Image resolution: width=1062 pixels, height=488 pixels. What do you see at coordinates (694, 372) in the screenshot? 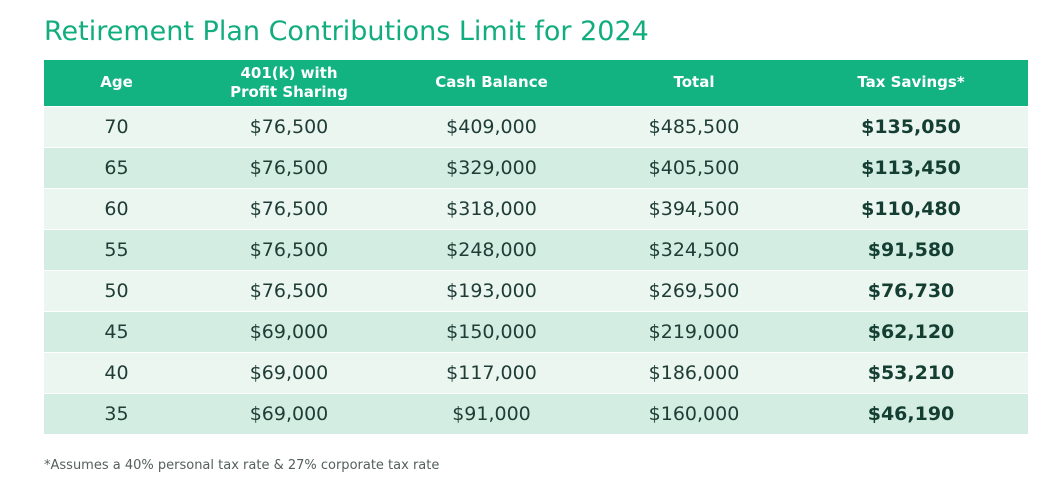
I see `cell-total: $186,000` at bounding box center [694, 372].